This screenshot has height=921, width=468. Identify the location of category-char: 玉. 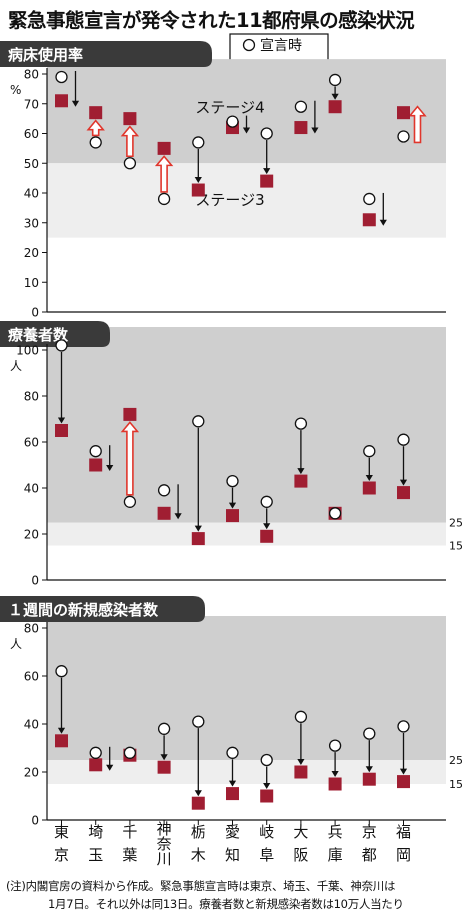
(95, 855).